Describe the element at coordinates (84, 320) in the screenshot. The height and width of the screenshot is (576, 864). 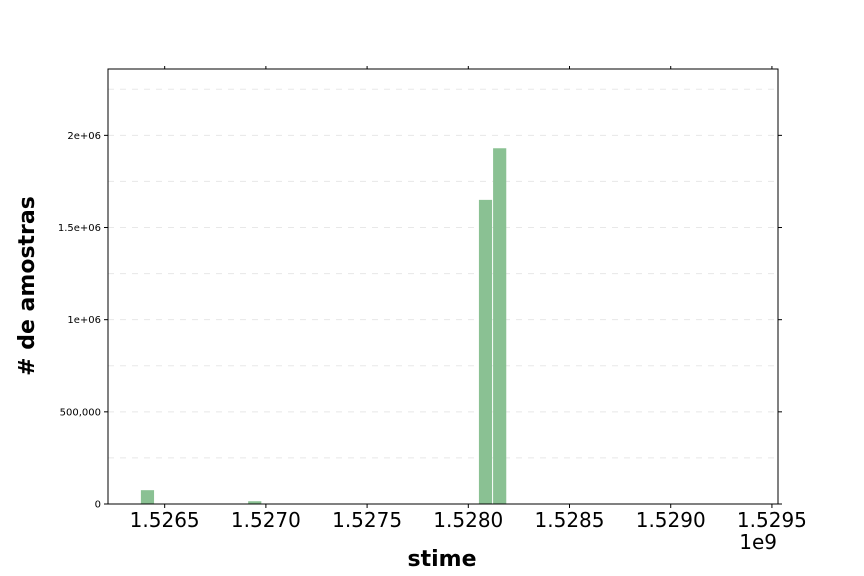
I see `y-tick-label: 1e+06` at that location.